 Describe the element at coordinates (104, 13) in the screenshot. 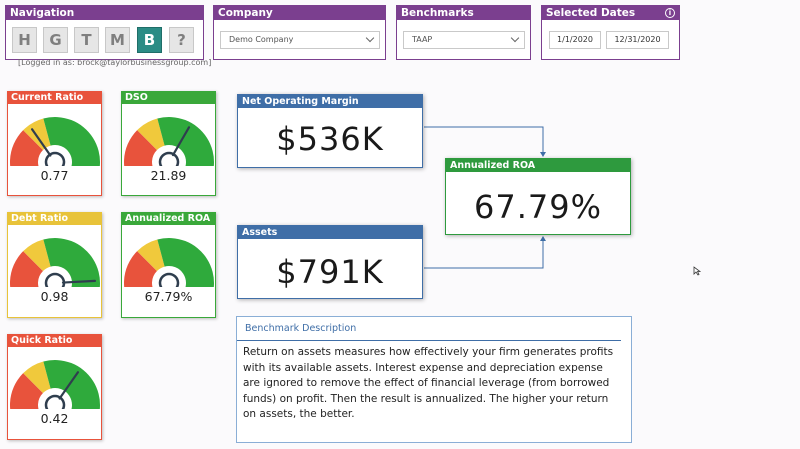

I see `navigation-title: Navigation` at that location.